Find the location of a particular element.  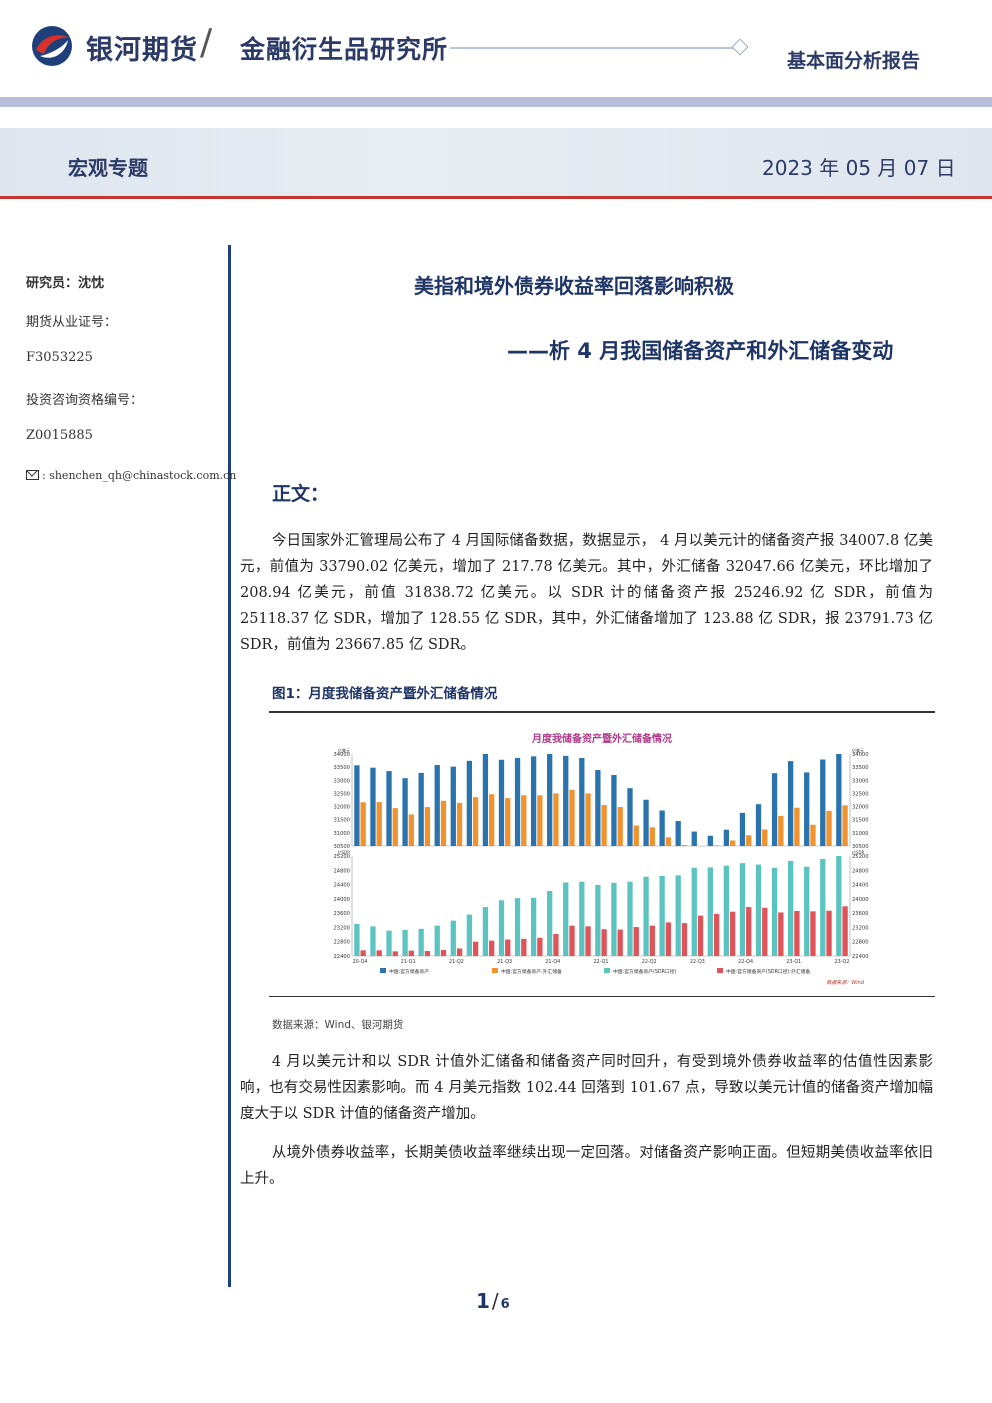

brand-name: 银河期货 is located at coordinates (142, 50).